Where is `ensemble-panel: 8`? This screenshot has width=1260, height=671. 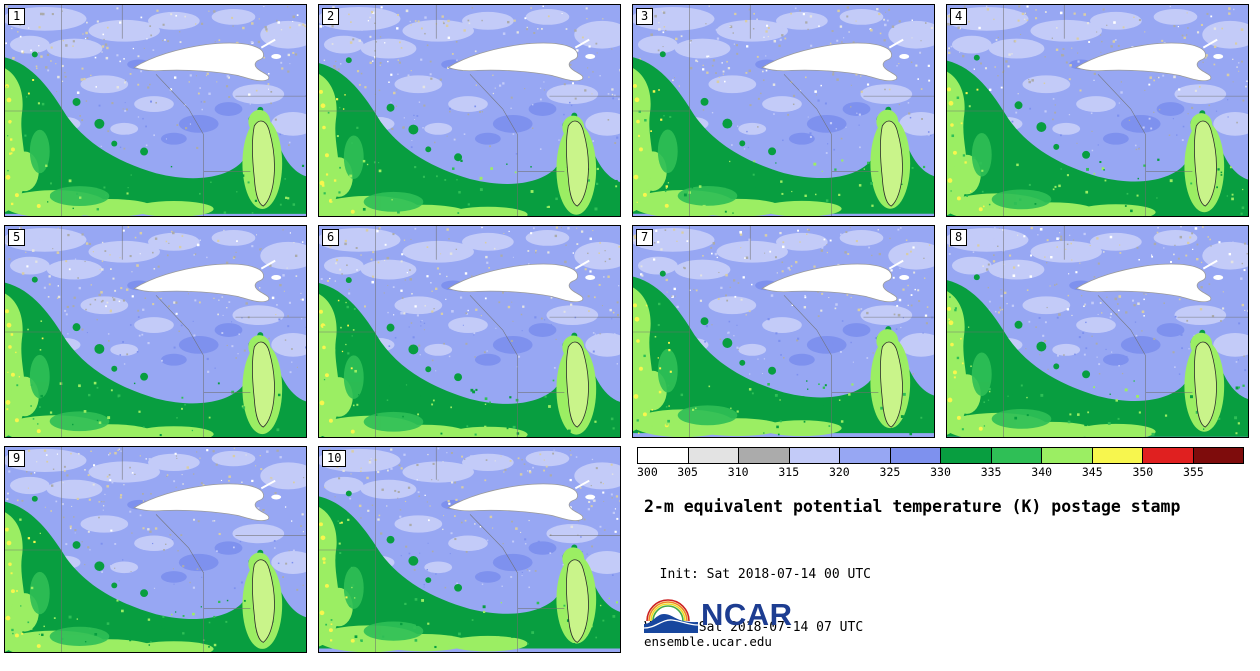
ensemble-panel: 8 is located at coordinates (1097, 331).